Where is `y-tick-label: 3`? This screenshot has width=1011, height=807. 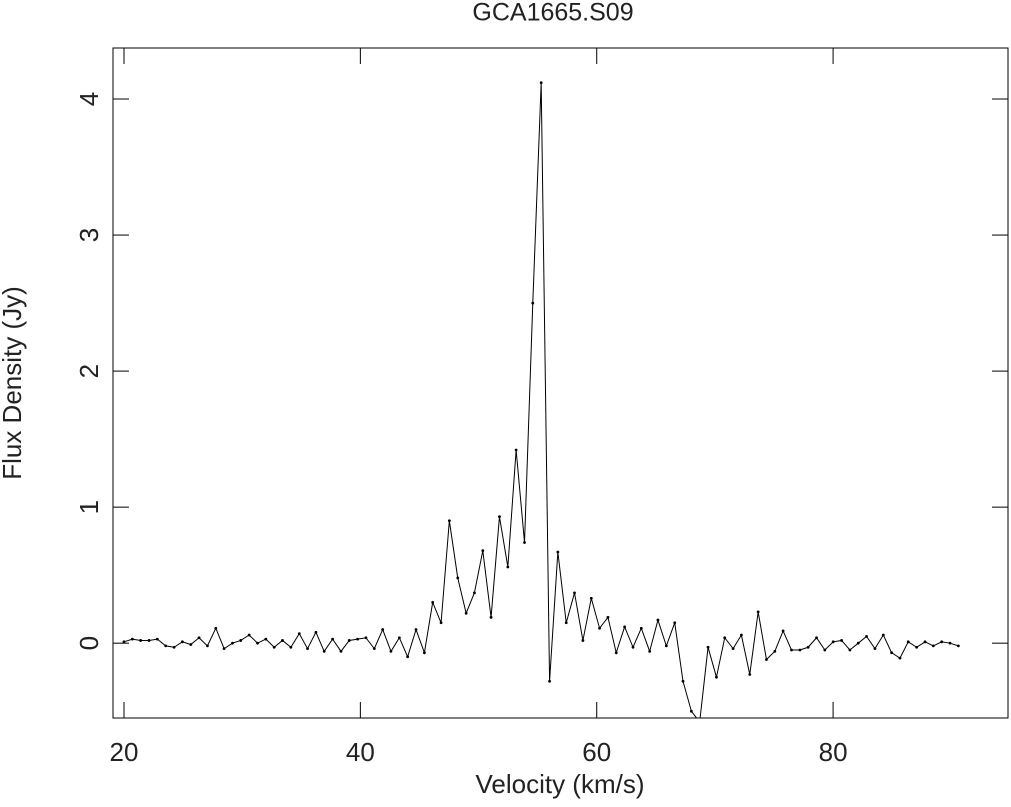
y-tick-label: 3 is located at coordinates (89, 235).